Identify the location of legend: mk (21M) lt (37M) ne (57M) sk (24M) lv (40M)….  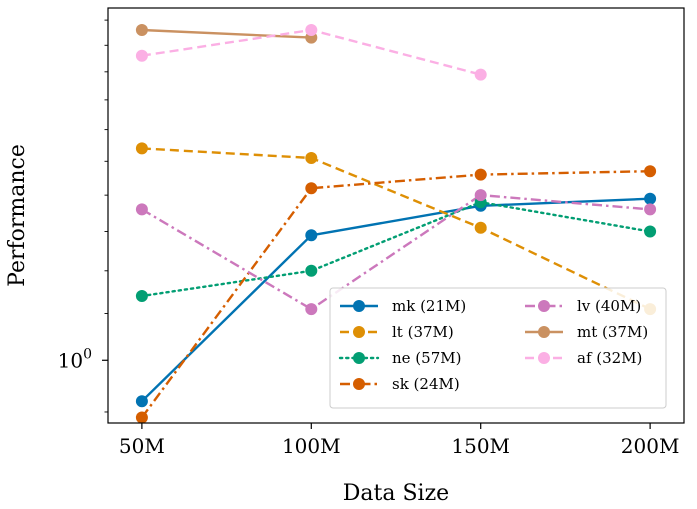
(498, 348).